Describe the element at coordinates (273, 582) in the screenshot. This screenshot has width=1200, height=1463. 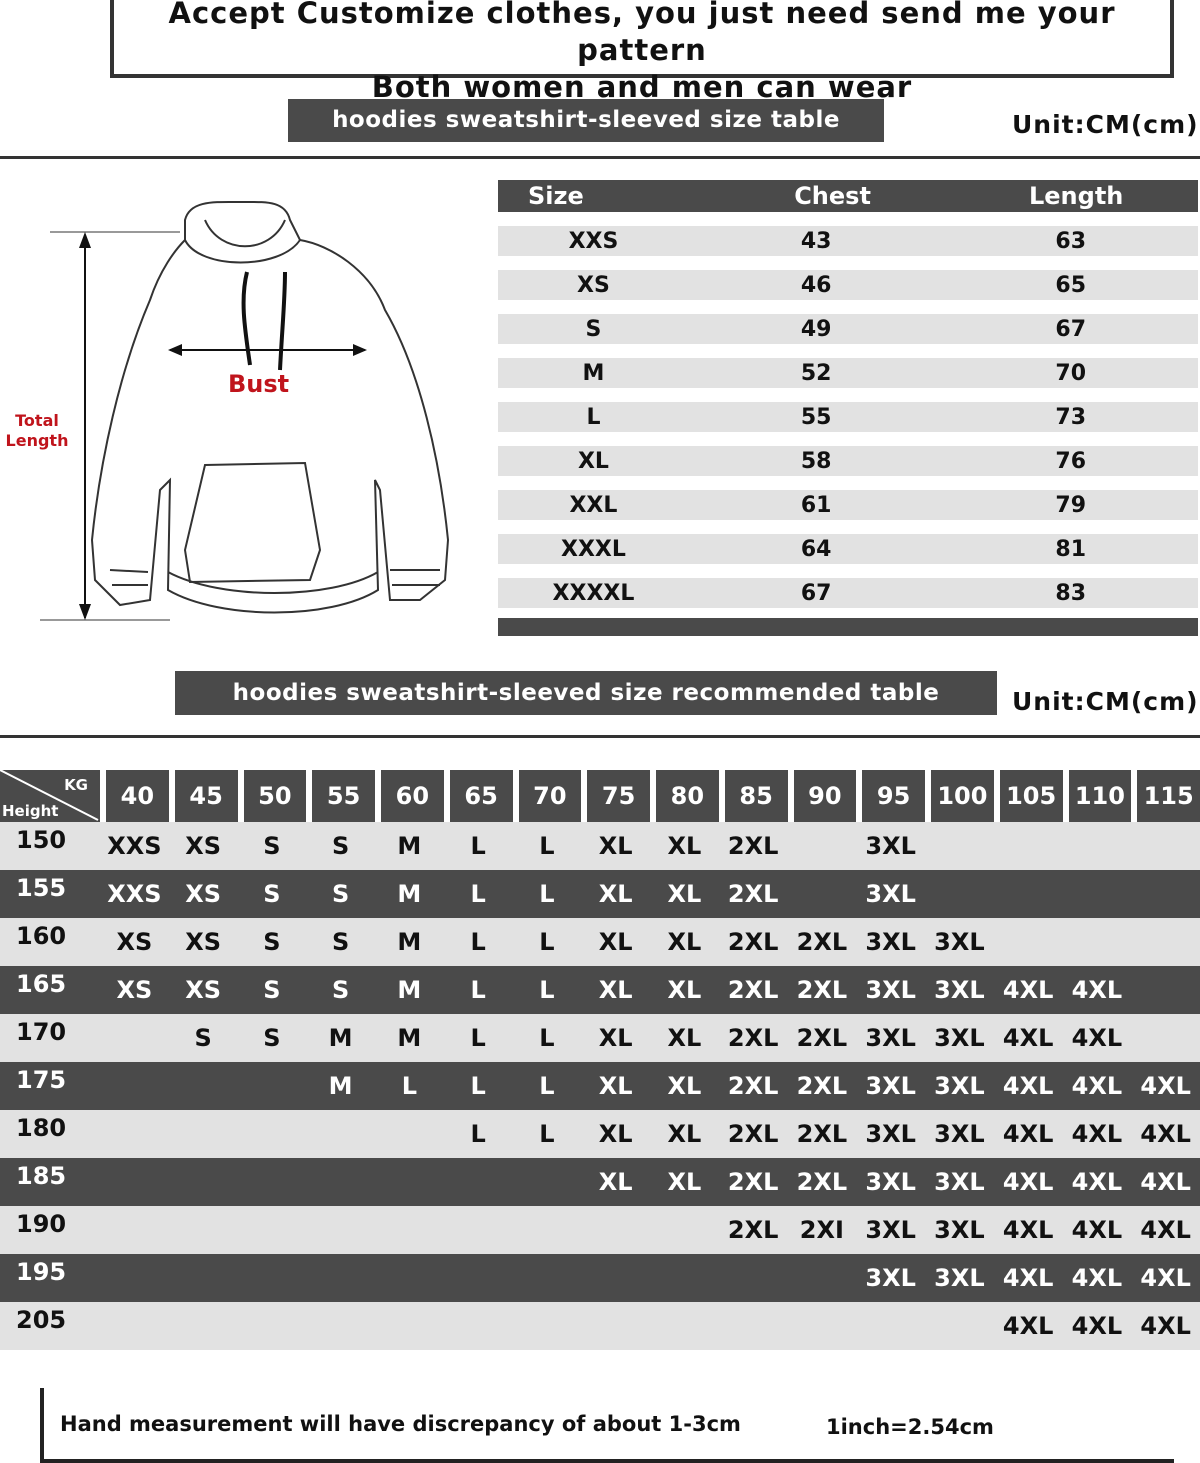
I see `waistband` at that location.